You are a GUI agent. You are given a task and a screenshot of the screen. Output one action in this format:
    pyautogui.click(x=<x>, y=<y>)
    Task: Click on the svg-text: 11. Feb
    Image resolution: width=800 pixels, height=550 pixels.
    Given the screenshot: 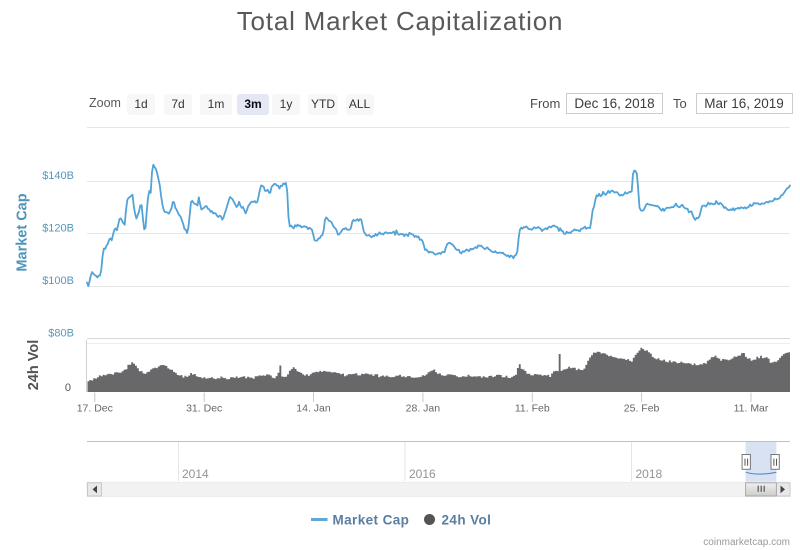 What is the action you would take?
    pyautogui.click(x=532, y=409)
    